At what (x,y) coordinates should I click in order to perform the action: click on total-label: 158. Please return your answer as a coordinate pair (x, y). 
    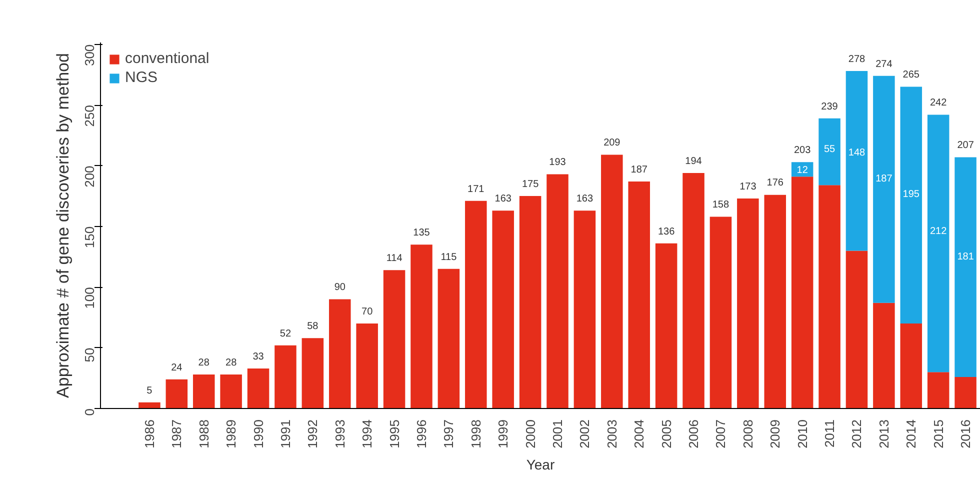
    Looking at the image, I should click on (721, 205).